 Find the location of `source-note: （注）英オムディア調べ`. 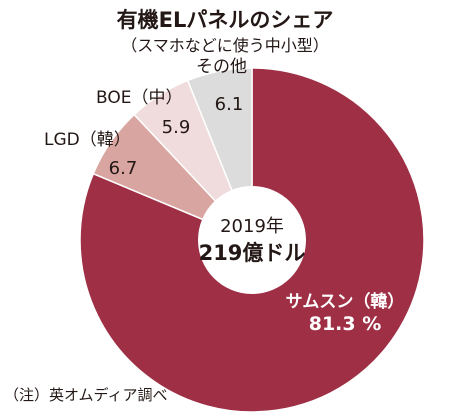

source-note: （注）英オムディア調べ is located at coordinates (86, 395).